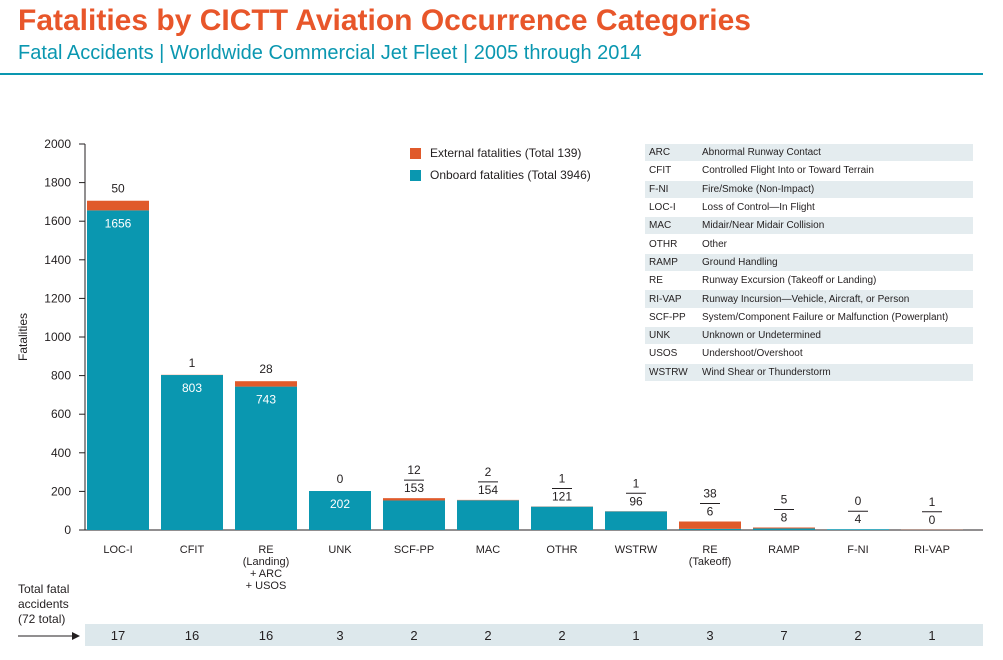  What do you see at coordinates (340, 504) in the screenshot?
I see `value-label-onboard: 202` at bounding box center [340, 504].